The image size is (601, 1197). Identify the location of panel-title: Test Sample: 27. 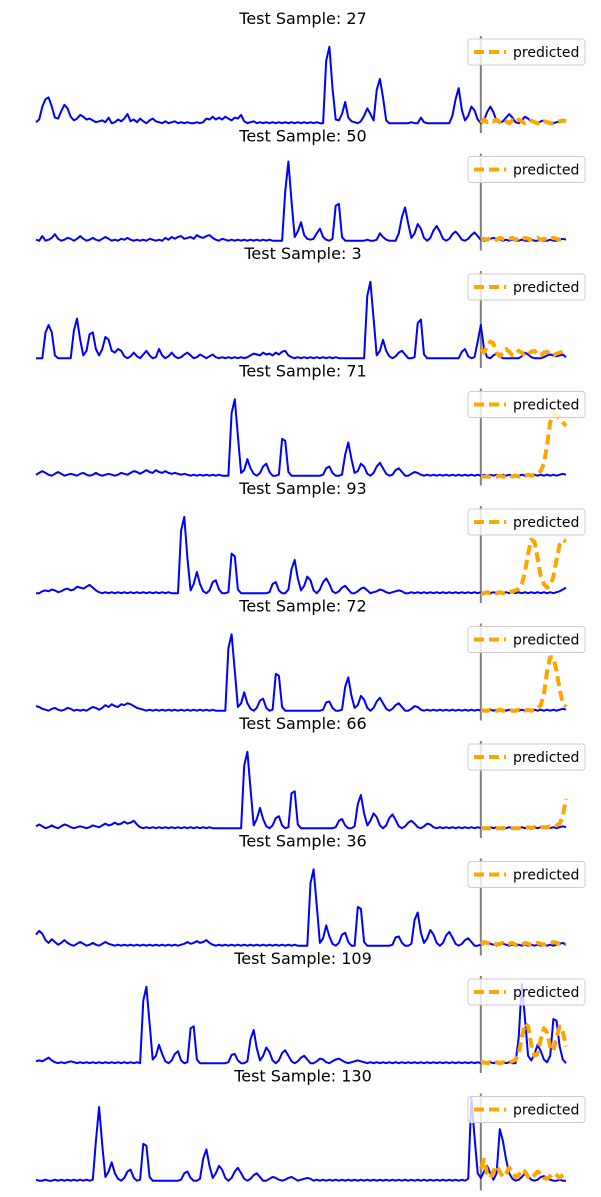
(302, 18).